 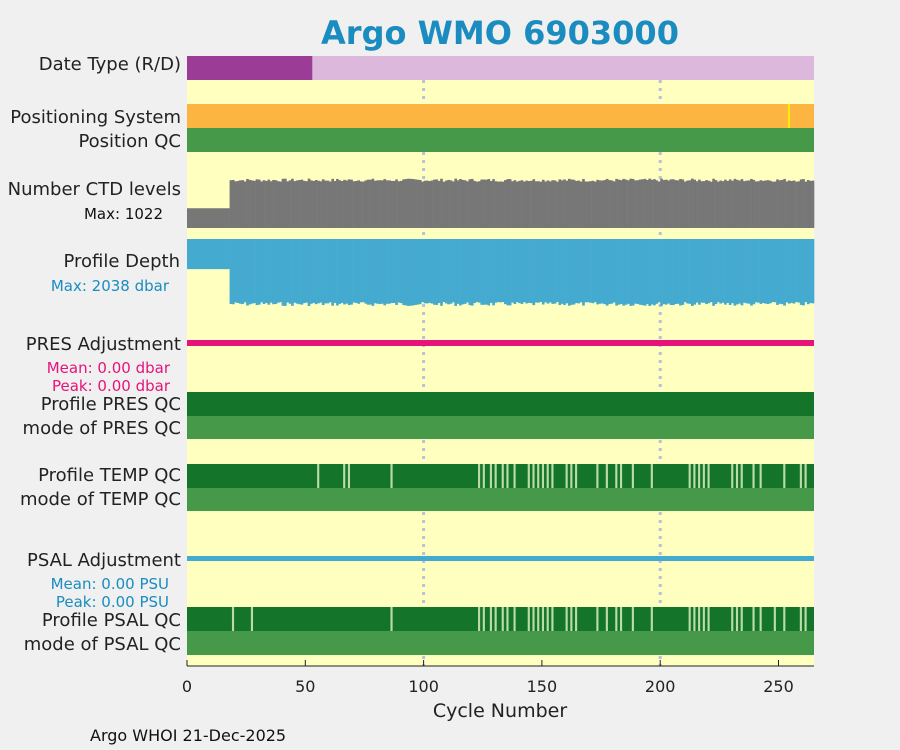 I want to click on label-psal-adjustment: PSAL Adjustment, so click(x=104, y=560).